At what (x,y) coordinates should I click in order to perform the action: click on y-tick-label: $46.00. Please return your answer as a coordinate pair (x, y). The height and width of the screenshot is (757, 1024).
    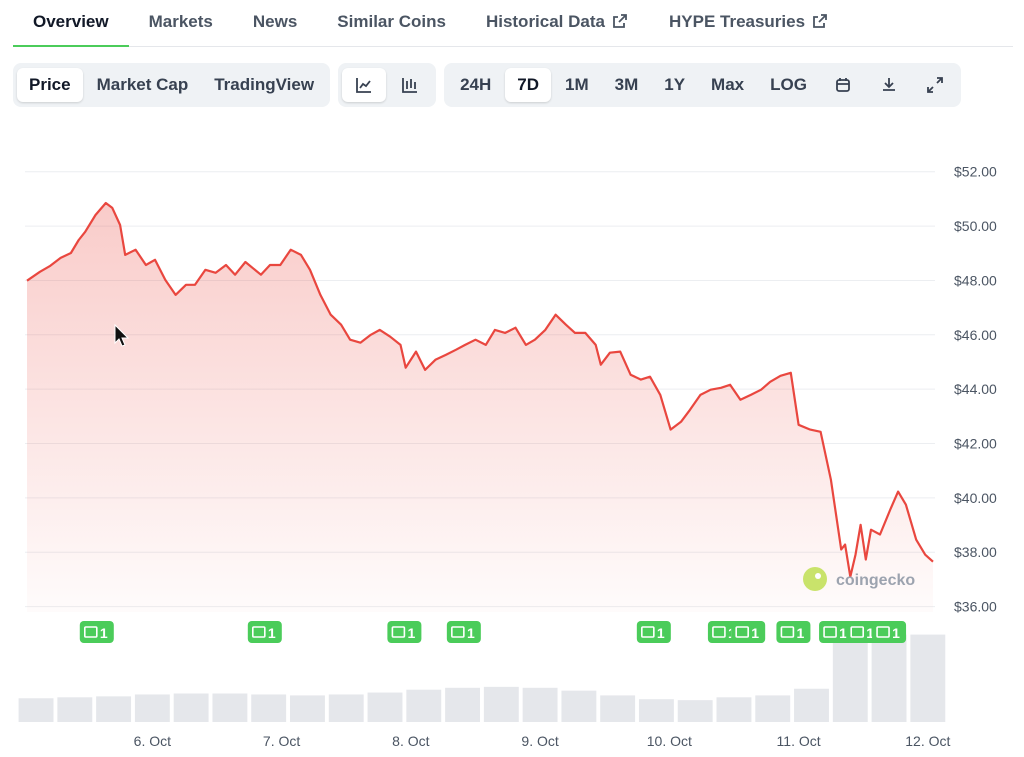
    Looking at the image, I should click on (975, 335).